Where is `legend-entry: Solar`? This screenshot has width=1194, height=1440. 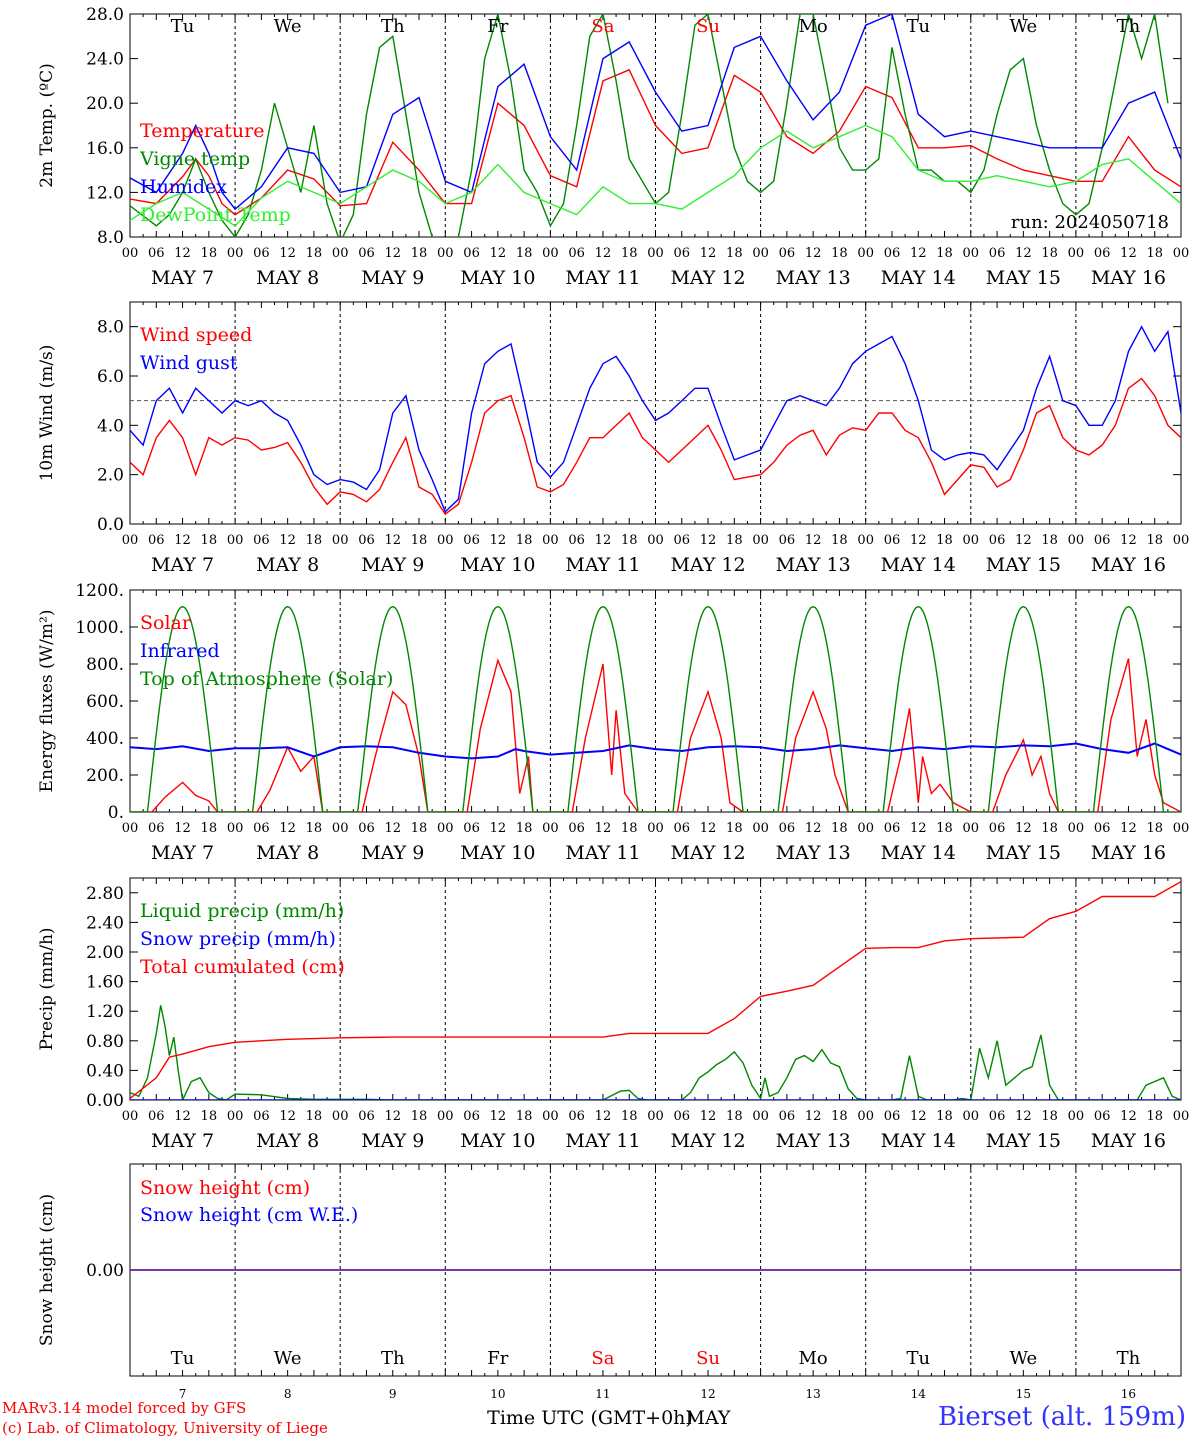
legend-entry: Solar is located at coordinates (166, 623).